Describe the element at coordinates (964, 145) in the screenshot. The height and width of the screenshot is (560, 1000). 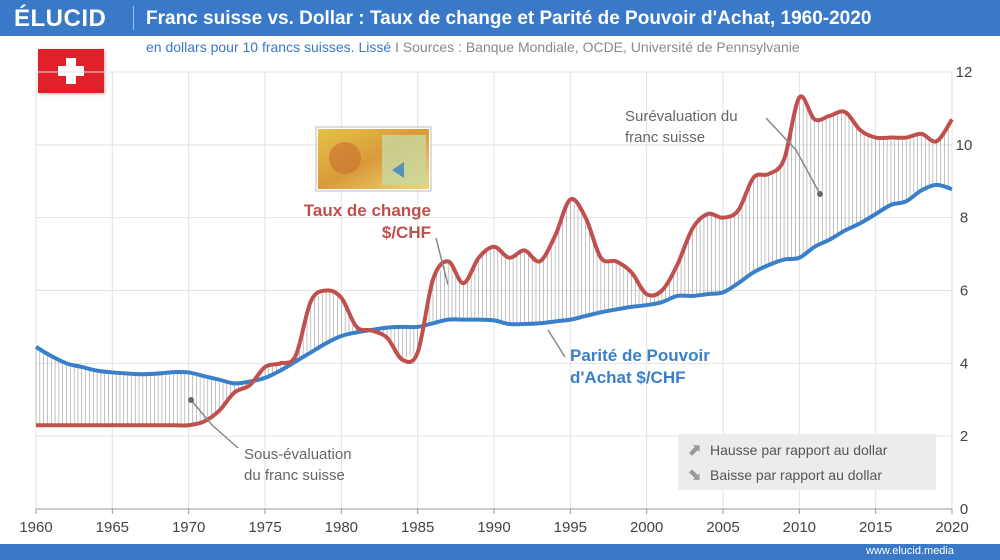
I see `y-tick-label: 10` at that location.